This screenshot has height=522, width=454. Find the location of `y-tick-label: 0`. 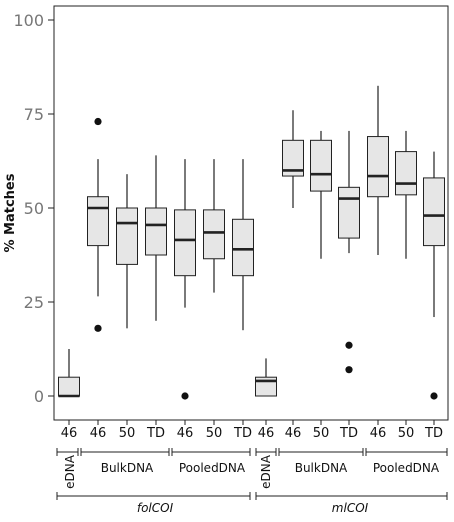

y-tick-label: 0 is located at coordinates (39, 396).